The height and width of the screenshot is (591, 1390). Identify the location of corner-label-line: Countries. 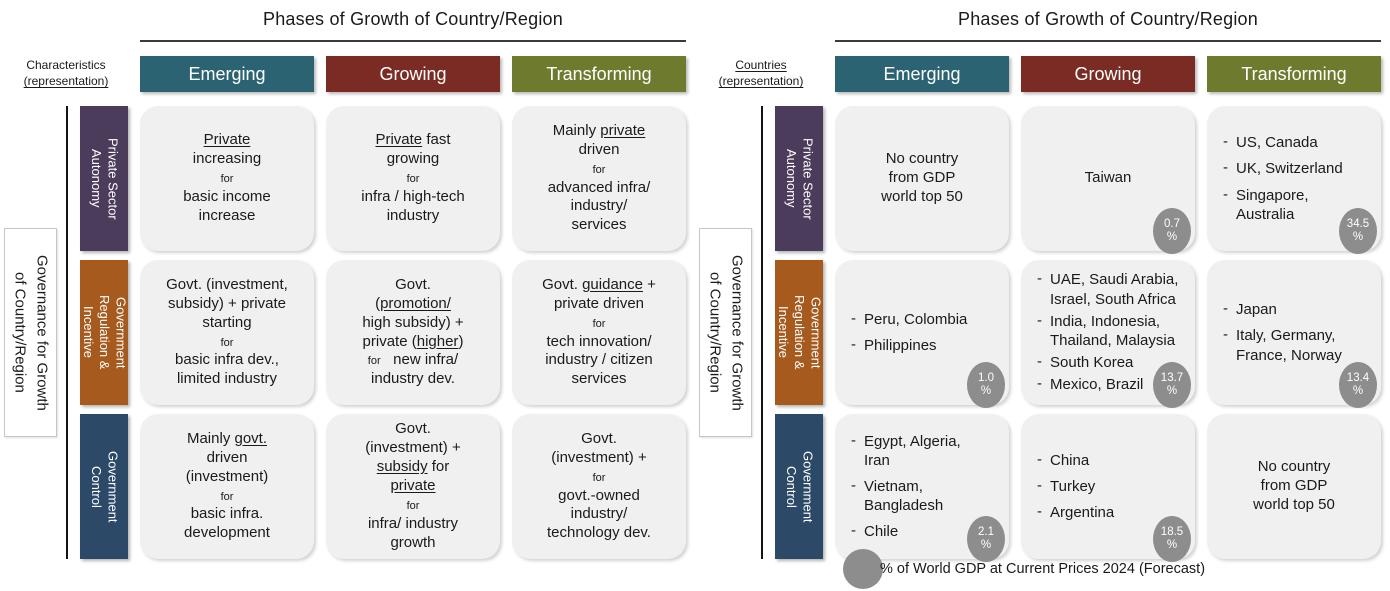
(761, 65).